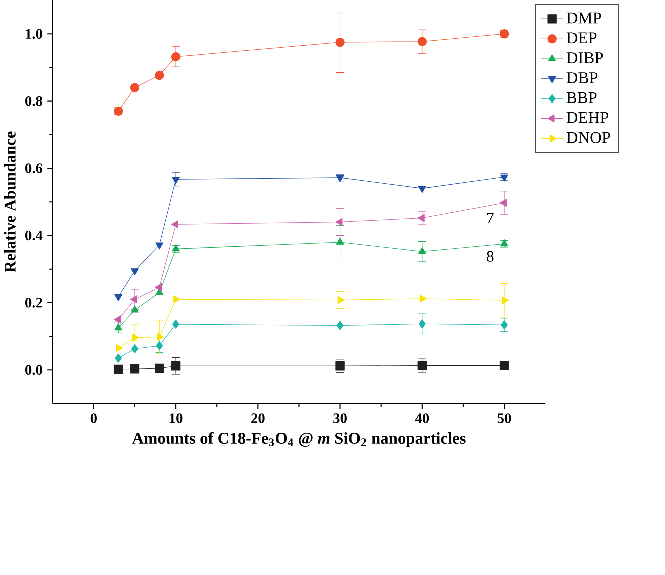  Describe the element at coordinates (34, 303) in the screenshot. I see `y-tick-label: 0.2` at that location.